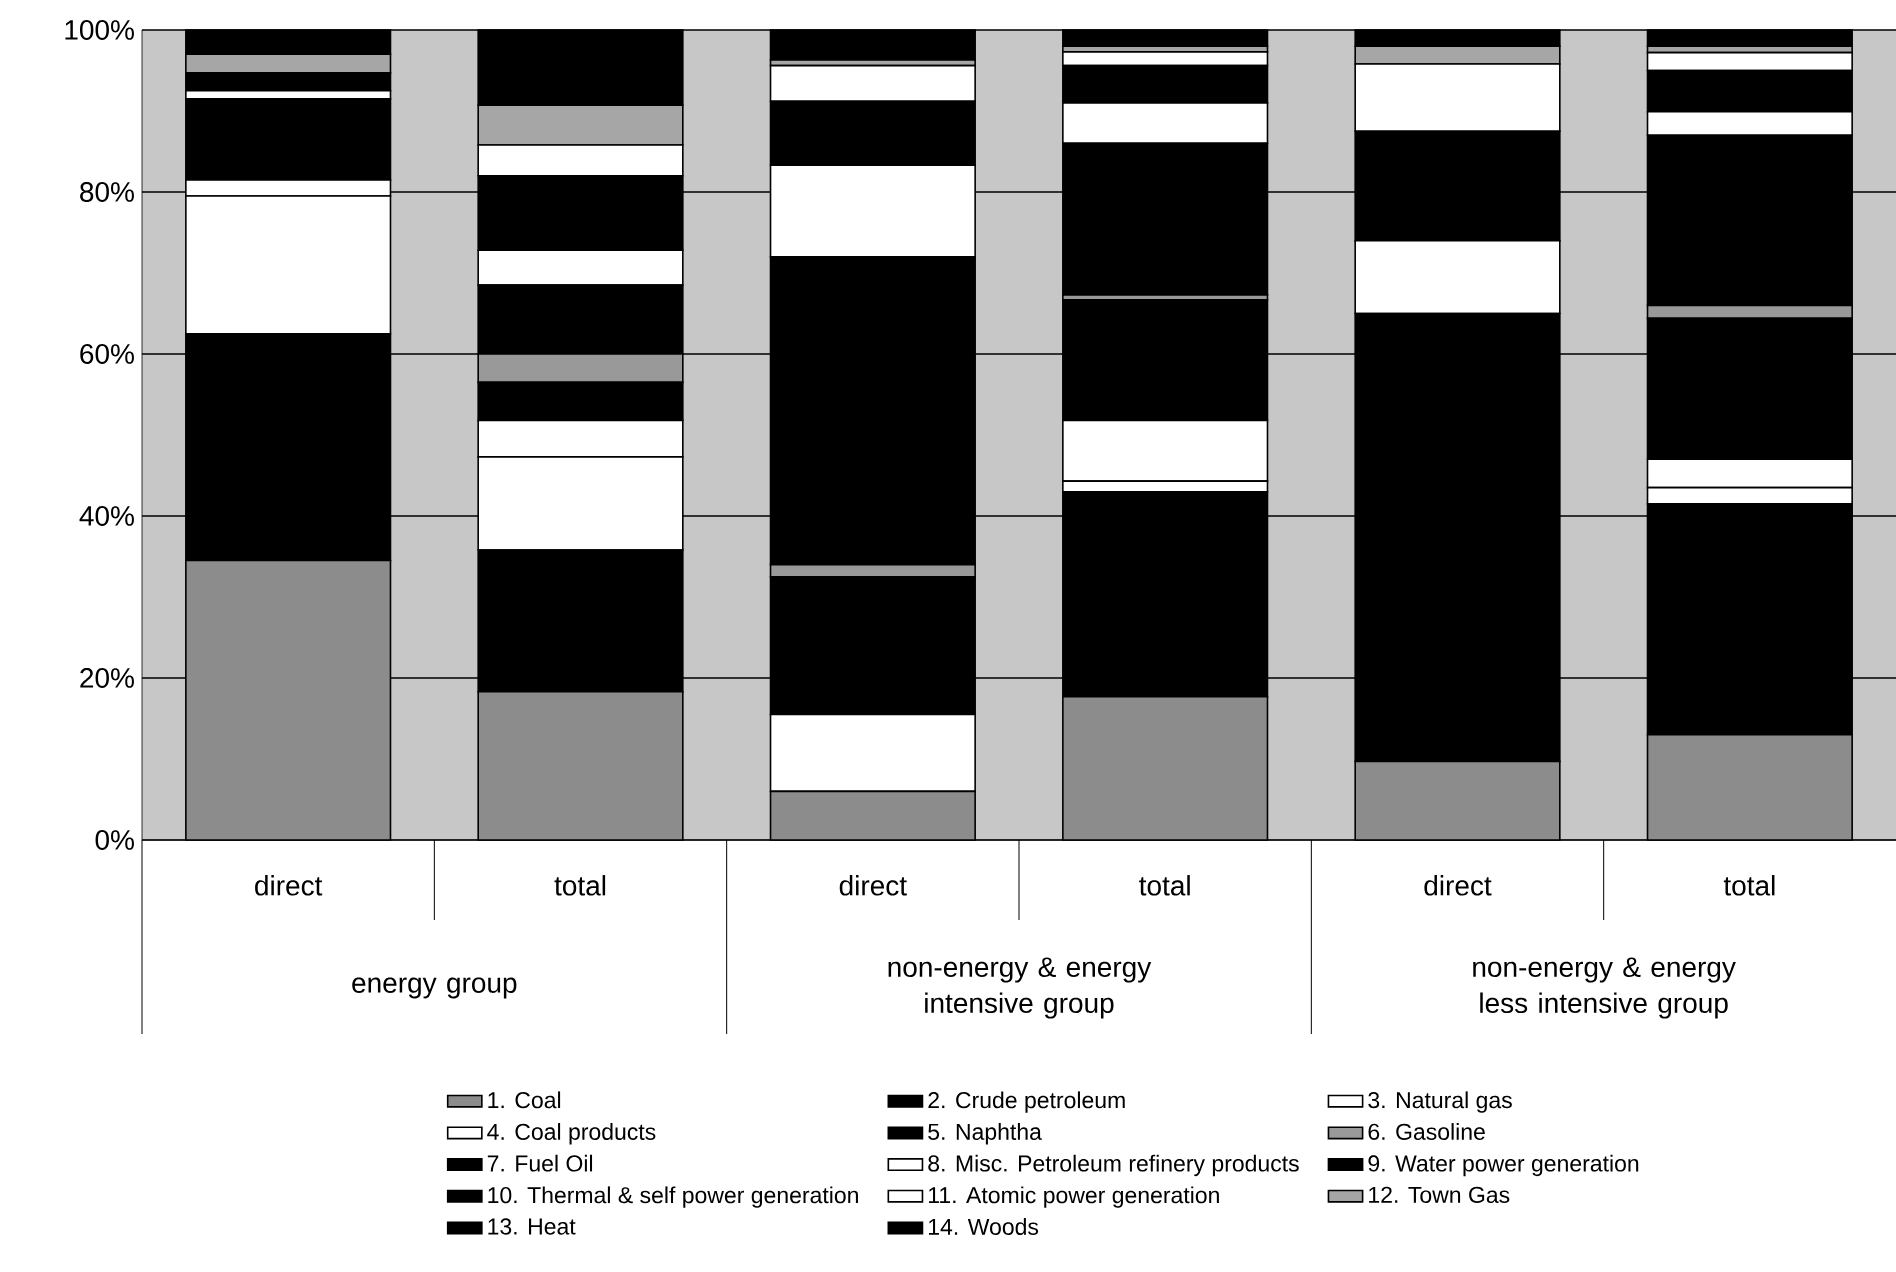 The width and height of the screenshot is (1896, 1272). What do you see at coordinates (1604, 988) in the screenshot?
I see `text: non-energy & energy less intensive group` at bounding box center [1604, 988].